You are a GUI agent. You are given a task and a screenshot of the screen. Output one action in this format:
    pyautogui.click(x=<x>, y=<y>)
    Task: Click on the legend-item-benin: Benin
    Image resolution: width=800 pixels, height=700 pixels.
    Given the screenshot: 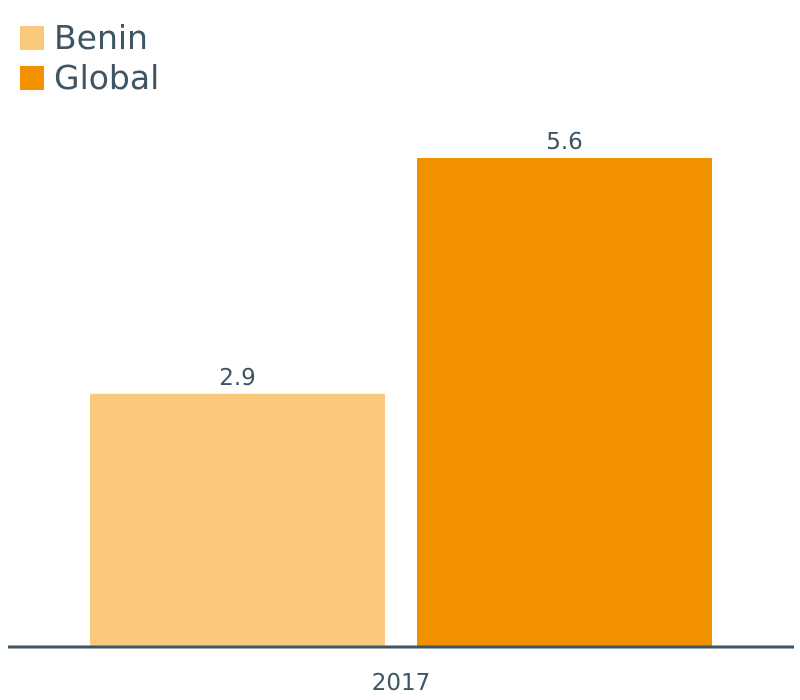 What is the action you would take?
    pyautogui.click(x=89, y=38)
    